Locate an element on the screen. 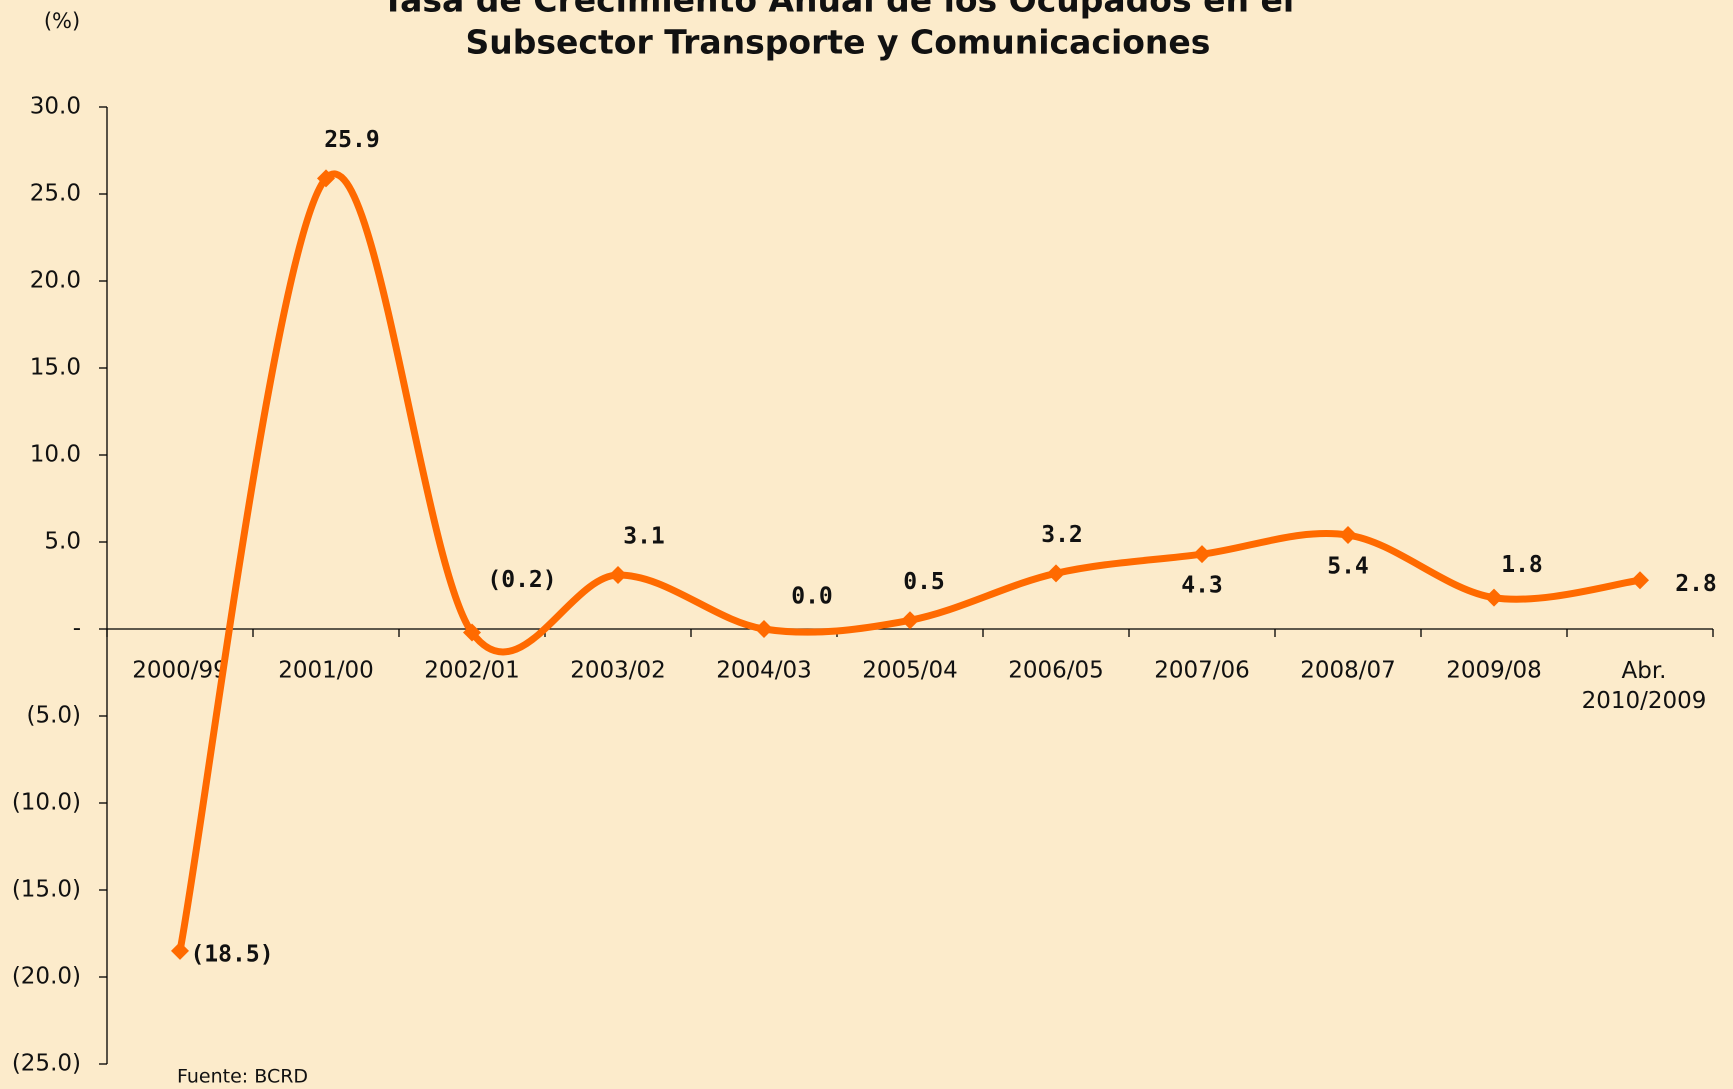 The image size is (1733, 1089). y-tick-label: (10.0) is located at coordinates (46, 803).